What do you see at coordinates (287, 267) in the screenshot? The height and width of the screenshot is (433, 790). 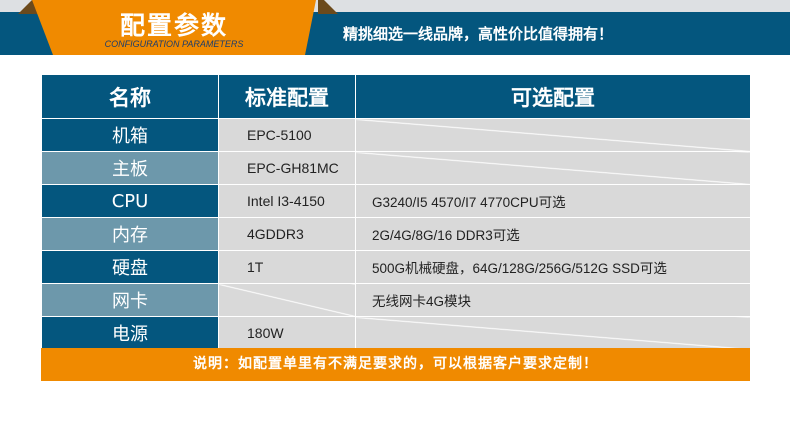 I see `row-standard: 1T` at bounding box center [287, 267].